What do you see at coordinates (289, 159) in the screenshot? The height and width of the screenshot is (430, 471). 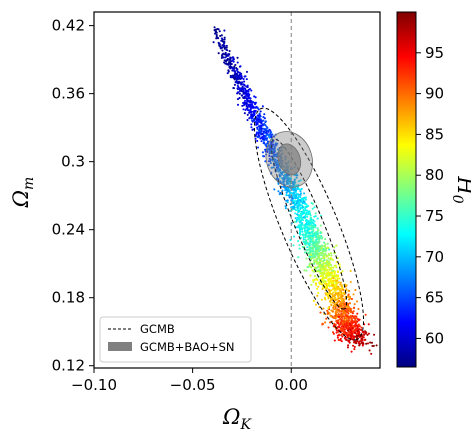 I see `gcmb-bao-sn-contours` at bounding box center [289, 159].